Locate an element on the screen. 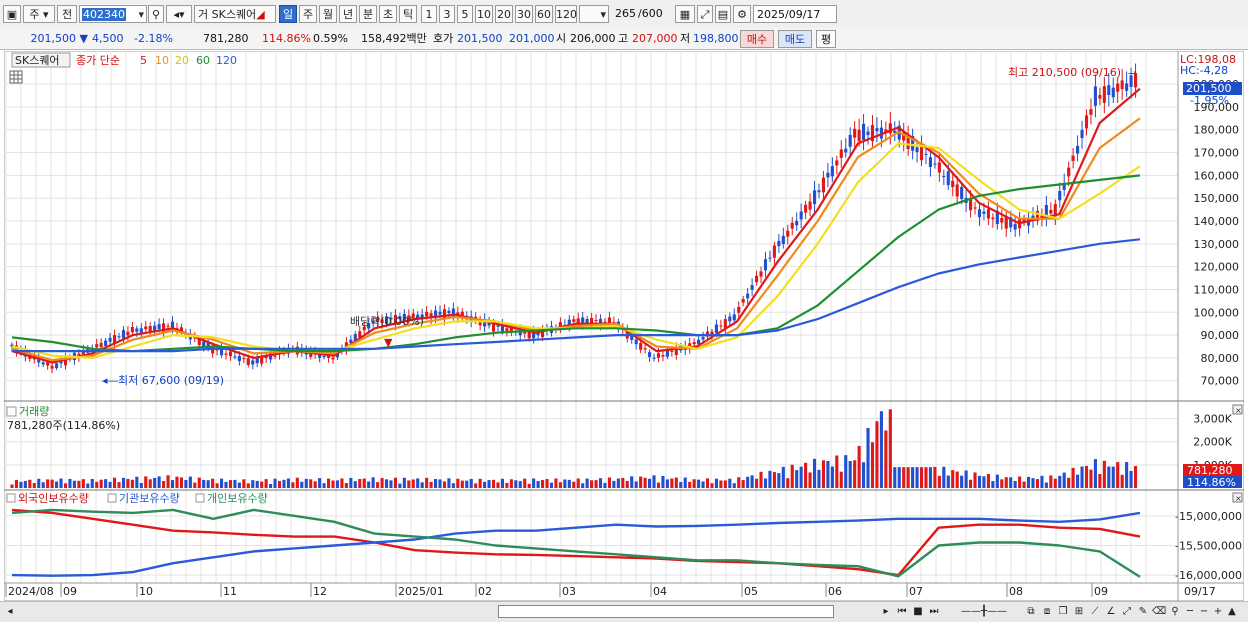 Image resolution: width=1248 pixels, height=622 pixels. draw-line-icon: ⟋ is located at coordinates (1095, 611).